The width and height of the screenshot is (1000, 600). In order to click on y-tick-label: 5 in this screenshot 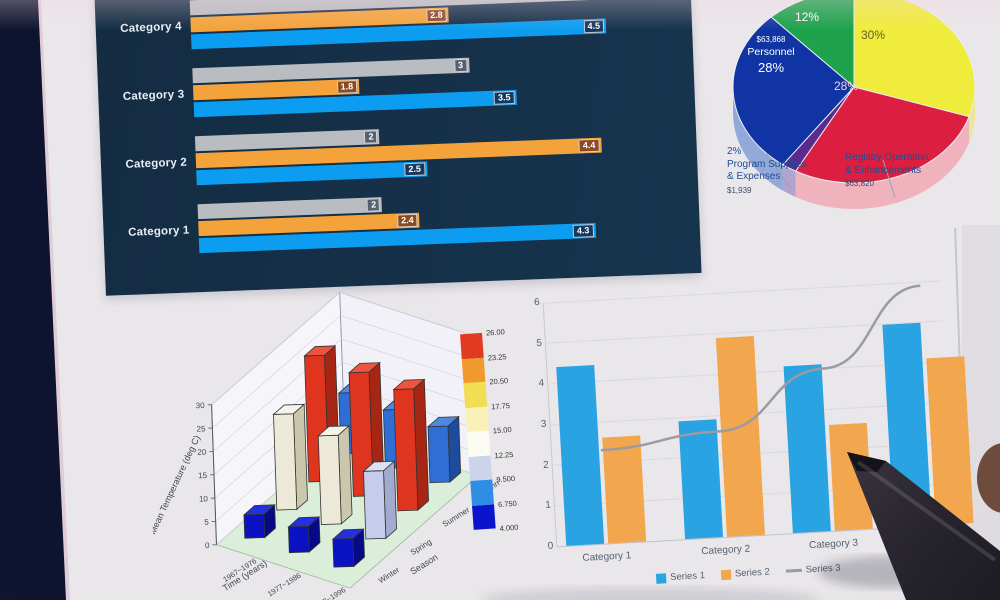, I will do `click(206, 522)`.